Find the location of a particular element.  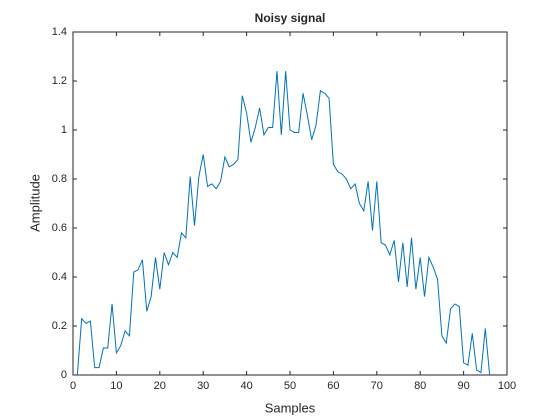

x-tick-label: 20 is located at coordinates (160, 386).